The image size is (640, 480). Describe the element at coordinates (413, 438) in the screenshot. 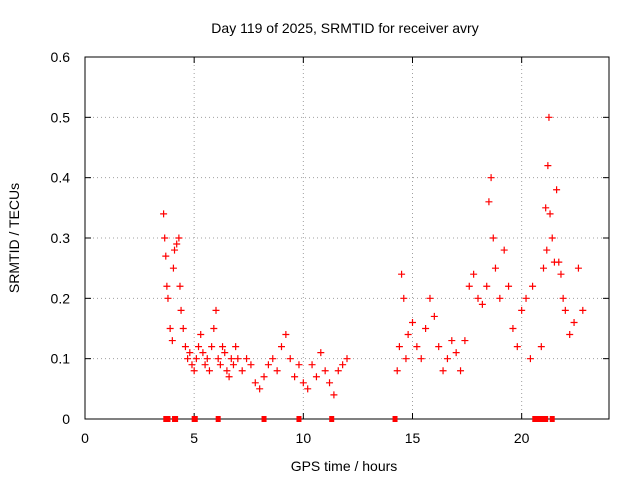

I see `x-tick-label: 15` at that location.